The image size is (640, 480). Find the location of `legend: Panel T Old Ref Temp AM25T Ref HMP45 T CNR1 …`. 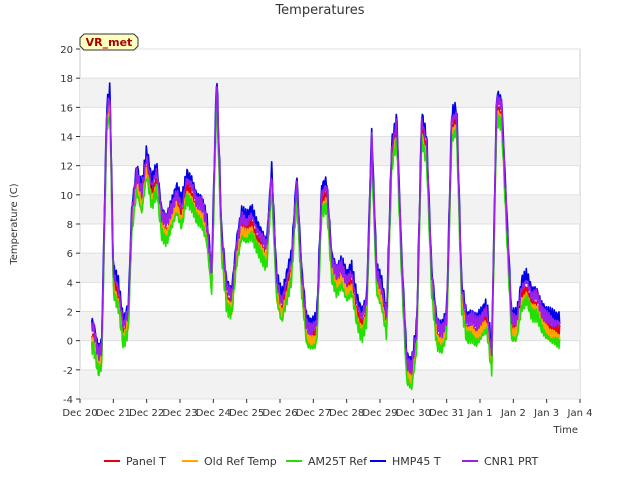

legend: Panel T Old Ref Temp AM25T Ref HMP45 T CNR1 … is located at coordinates (321, 461).